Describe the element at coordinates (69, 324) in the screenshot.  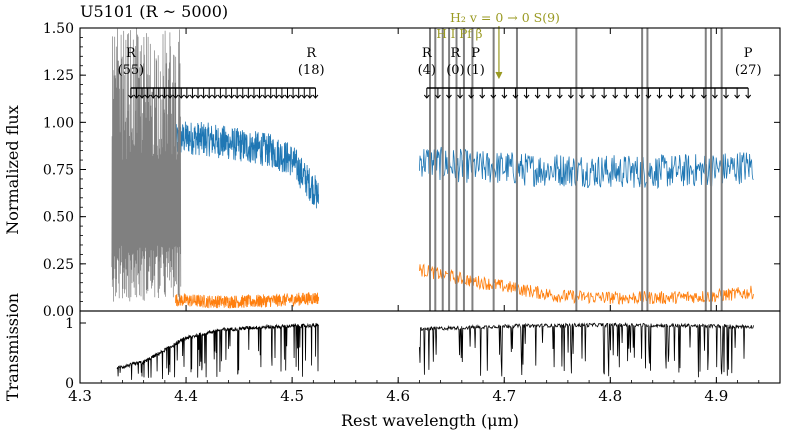
I see `bottom-y-tick-label: 1` at that location.